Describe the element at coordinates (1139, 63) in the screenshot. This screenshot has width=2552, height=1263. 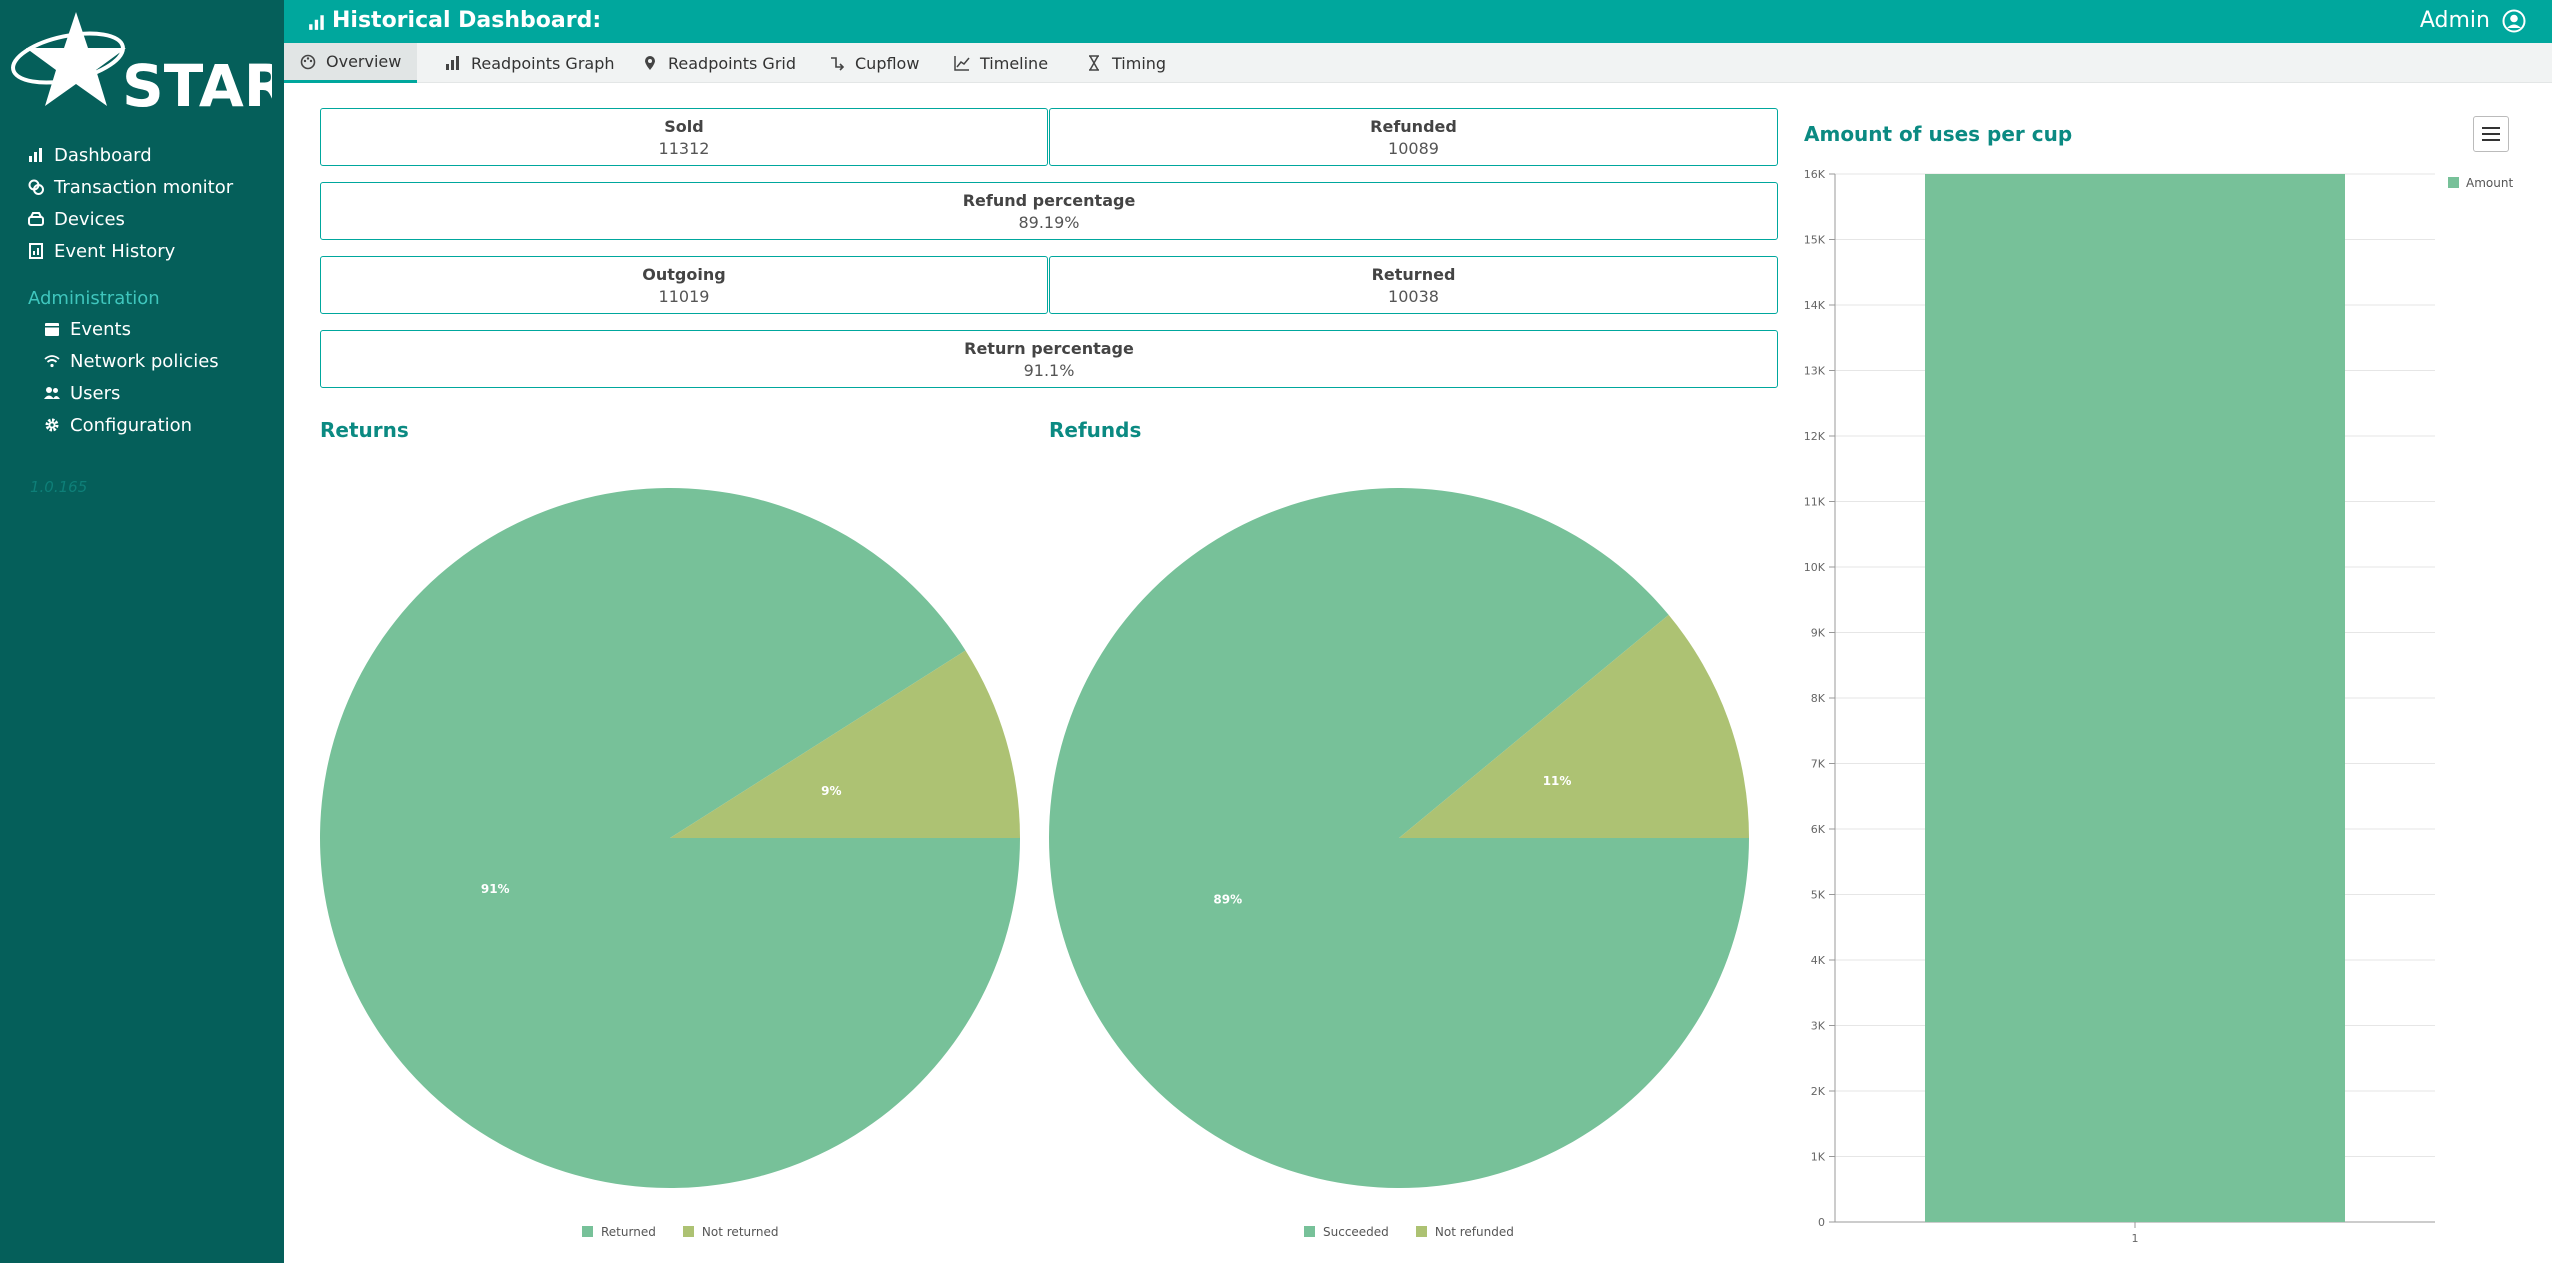
I see `tab-label: Timing` at that location.